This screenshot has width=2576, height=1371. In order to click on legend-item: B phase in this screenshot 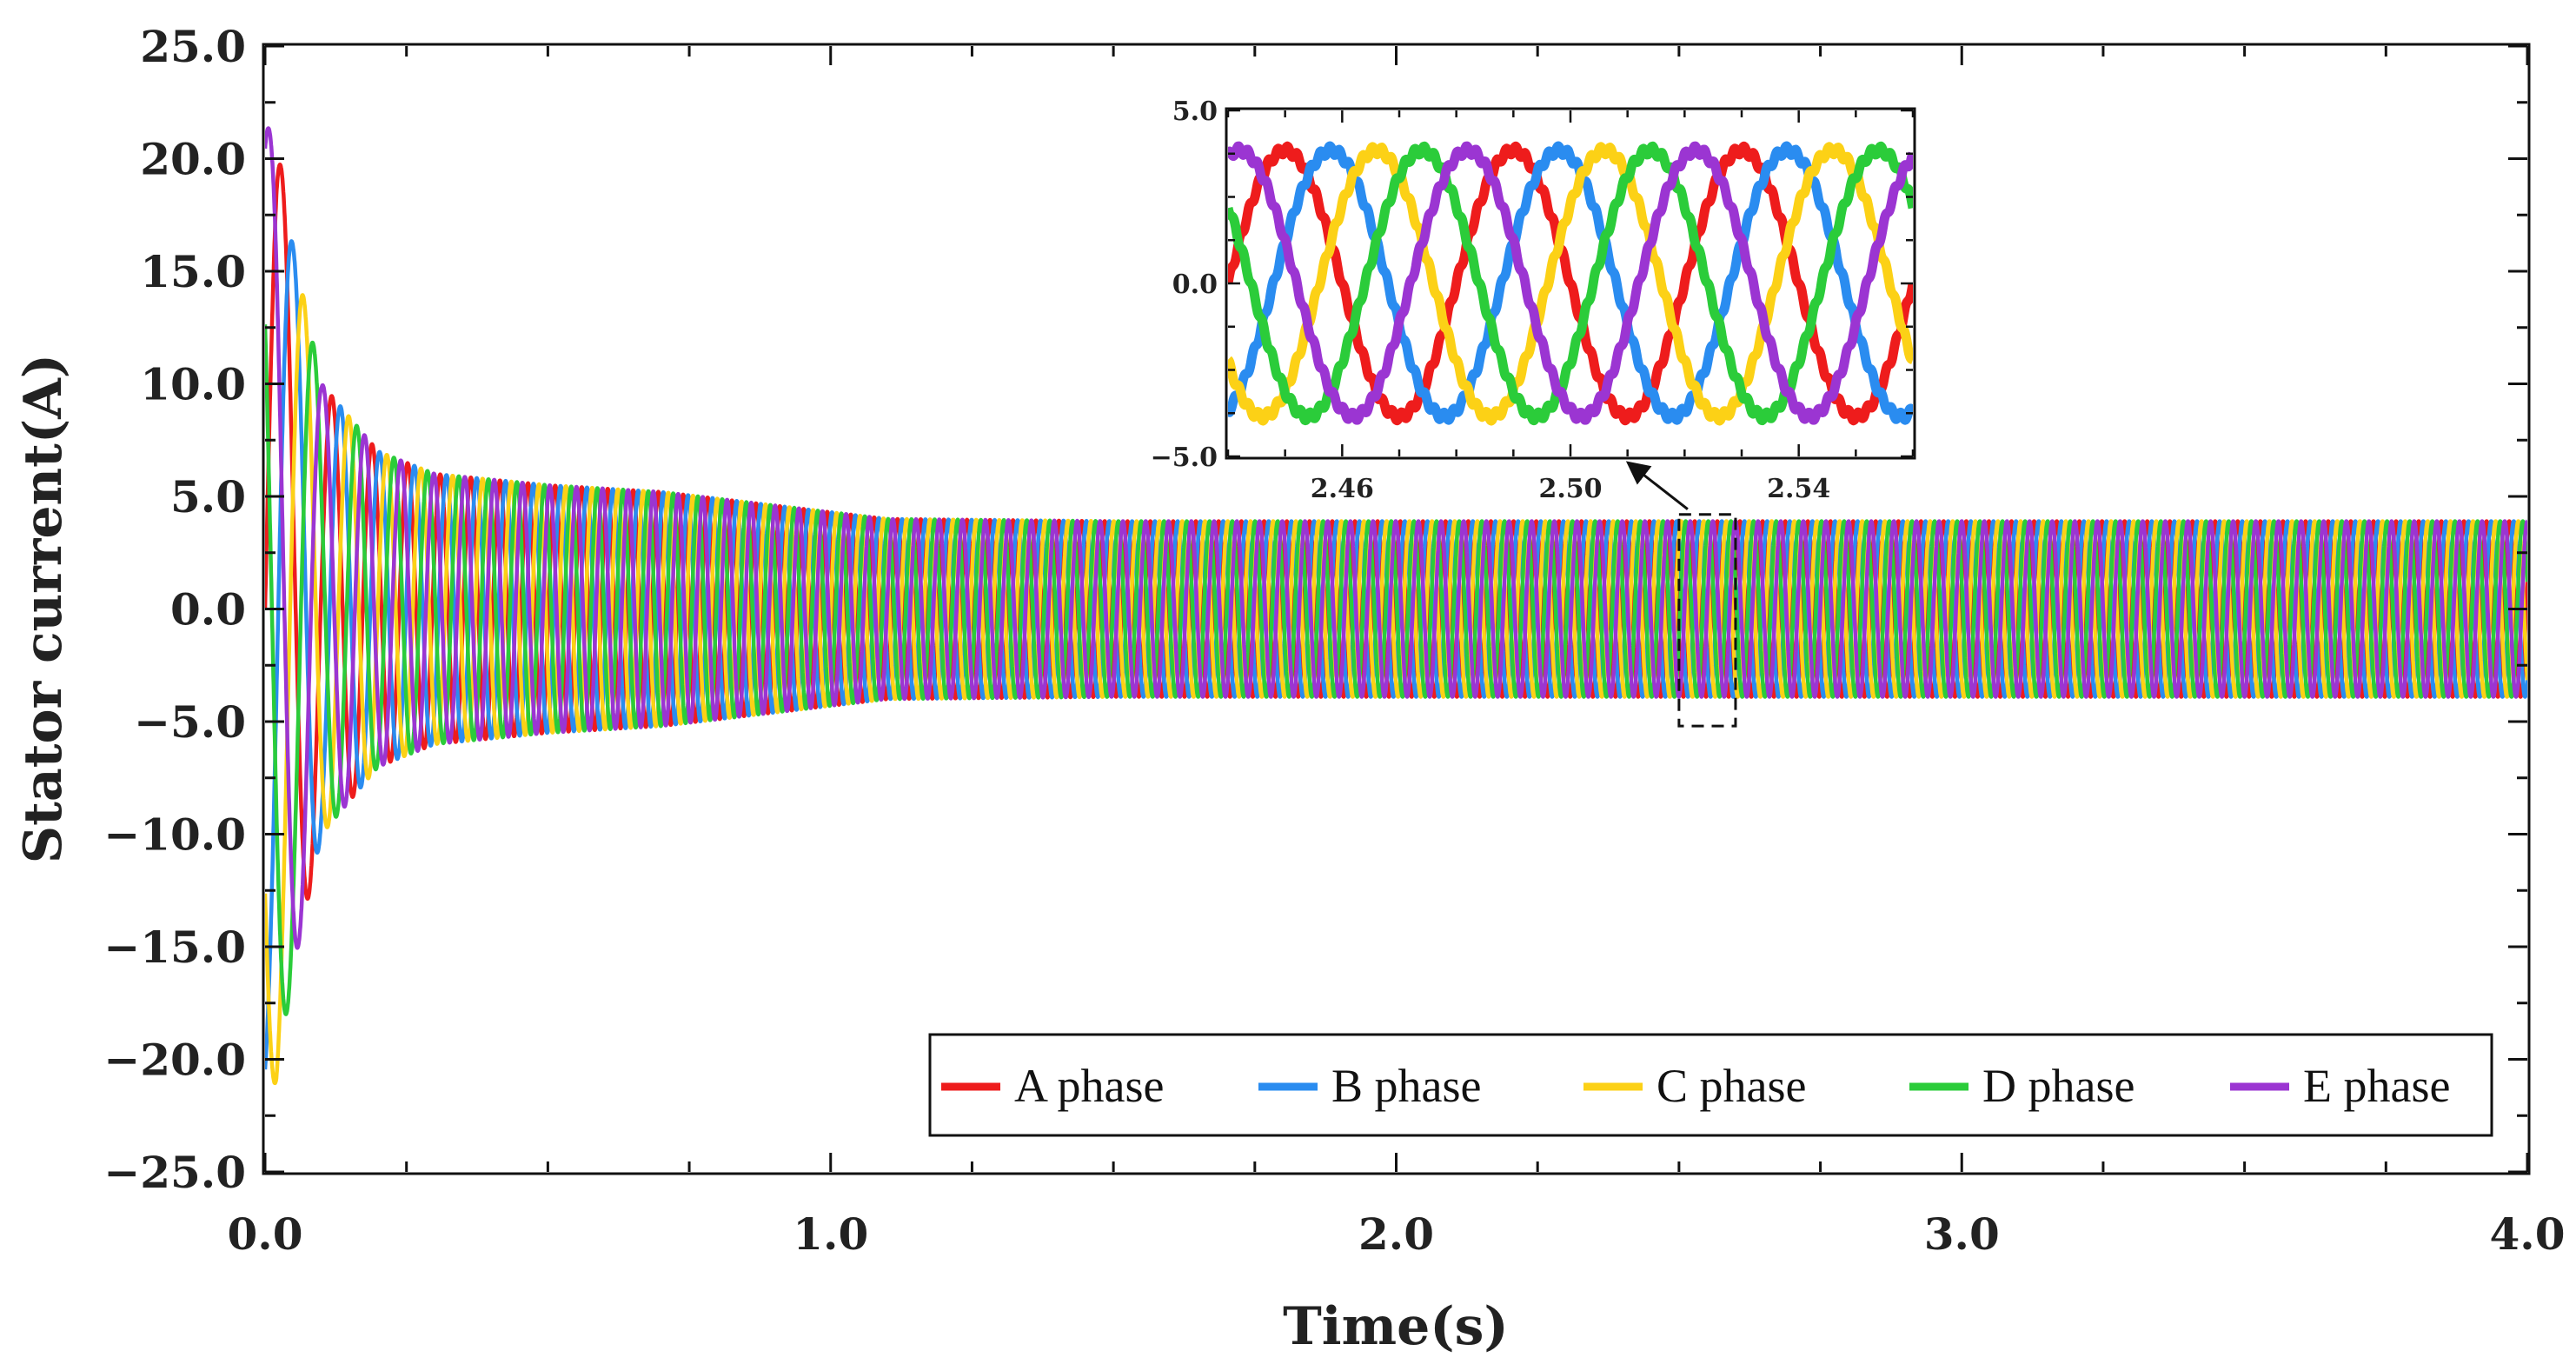, I will do `click(1369, 1086)`.